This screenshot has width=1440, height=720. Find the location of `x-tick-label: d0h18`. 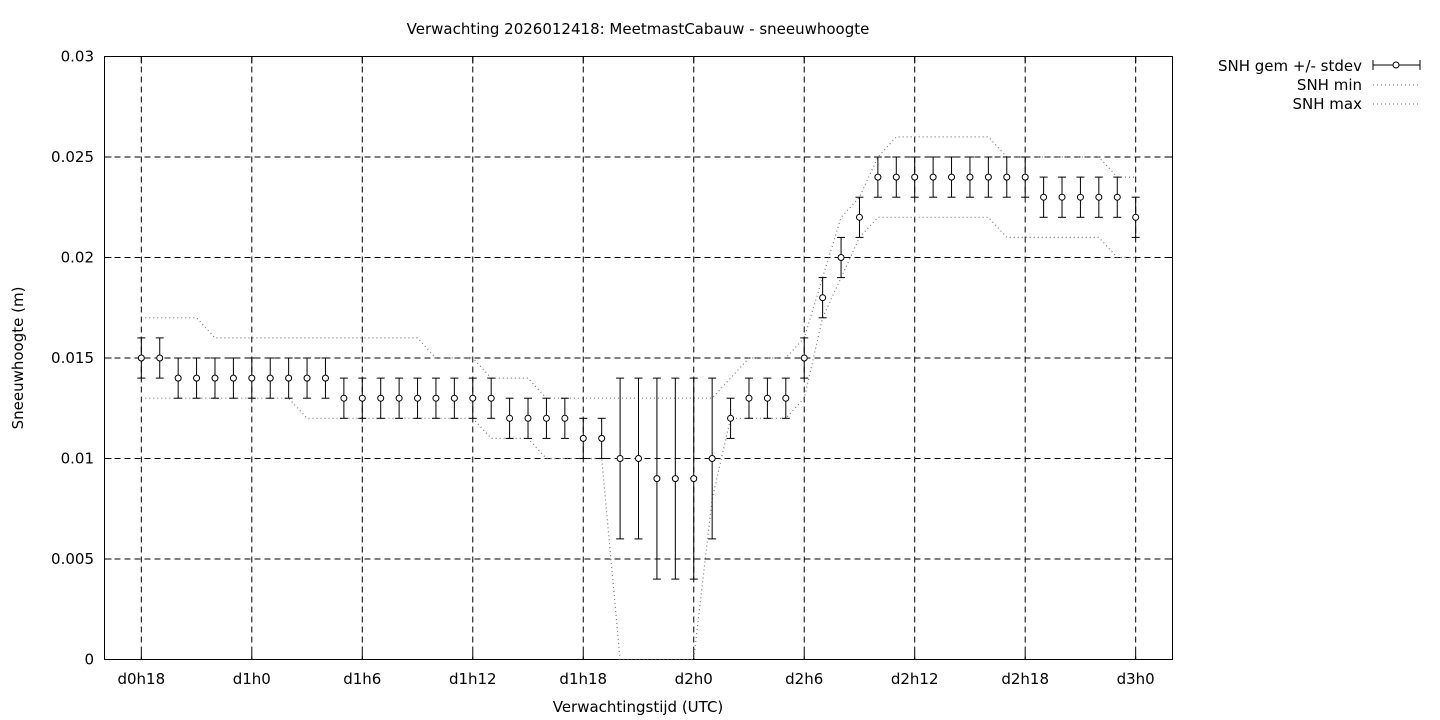

x-tick-label: d0h18 is located at coordinates (141, 679).